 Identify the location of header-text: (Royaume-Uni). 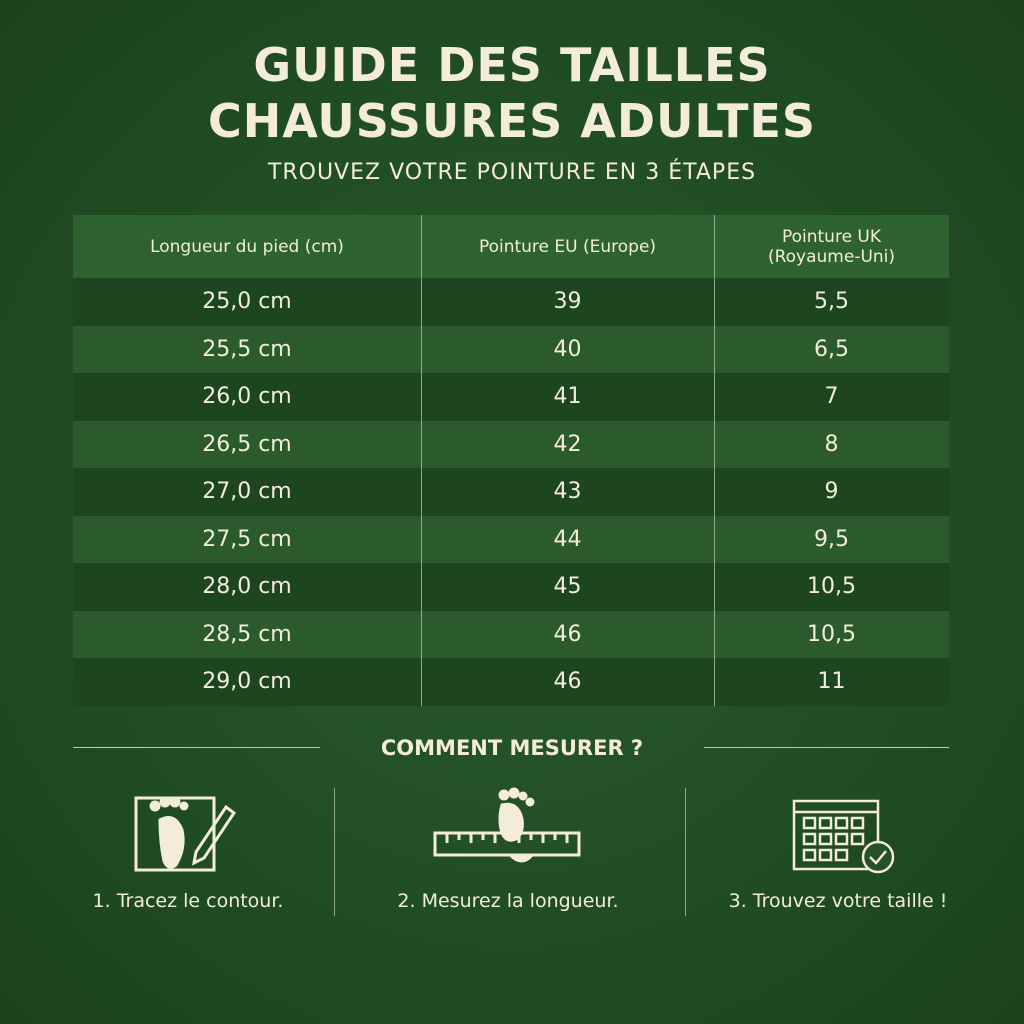
(831, 256).